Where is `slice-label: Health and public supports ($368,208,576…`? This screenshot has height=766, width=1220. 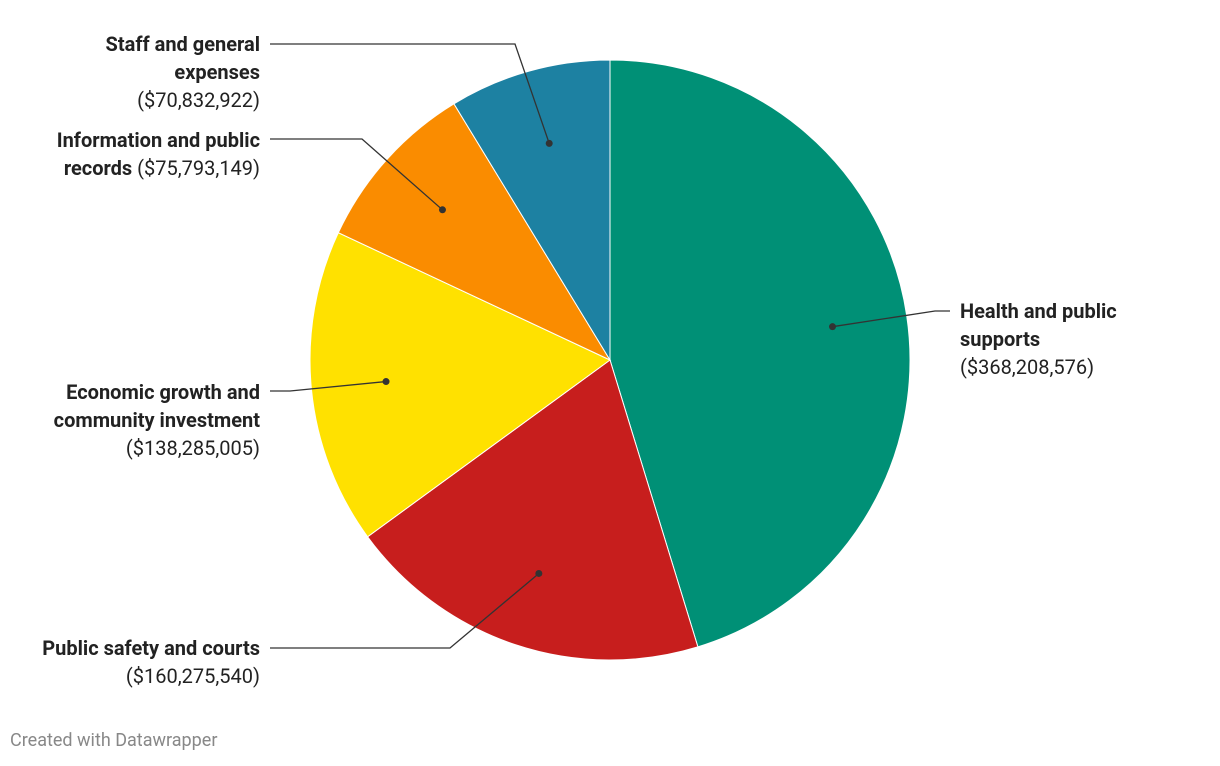 slice-label: Health and public supports ($368,208,576… is located at coordinates (1060, 339).